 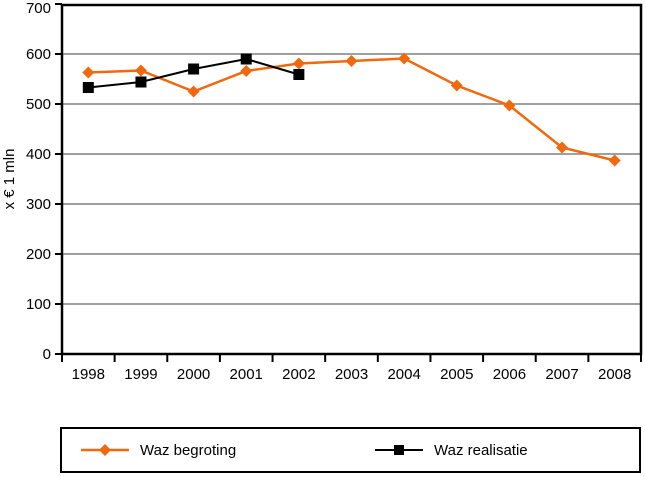 What do you see at coordinates (246, 374) in the screenshot?
I see `x-tick-label: 2001` at bounding box center [246, 374].